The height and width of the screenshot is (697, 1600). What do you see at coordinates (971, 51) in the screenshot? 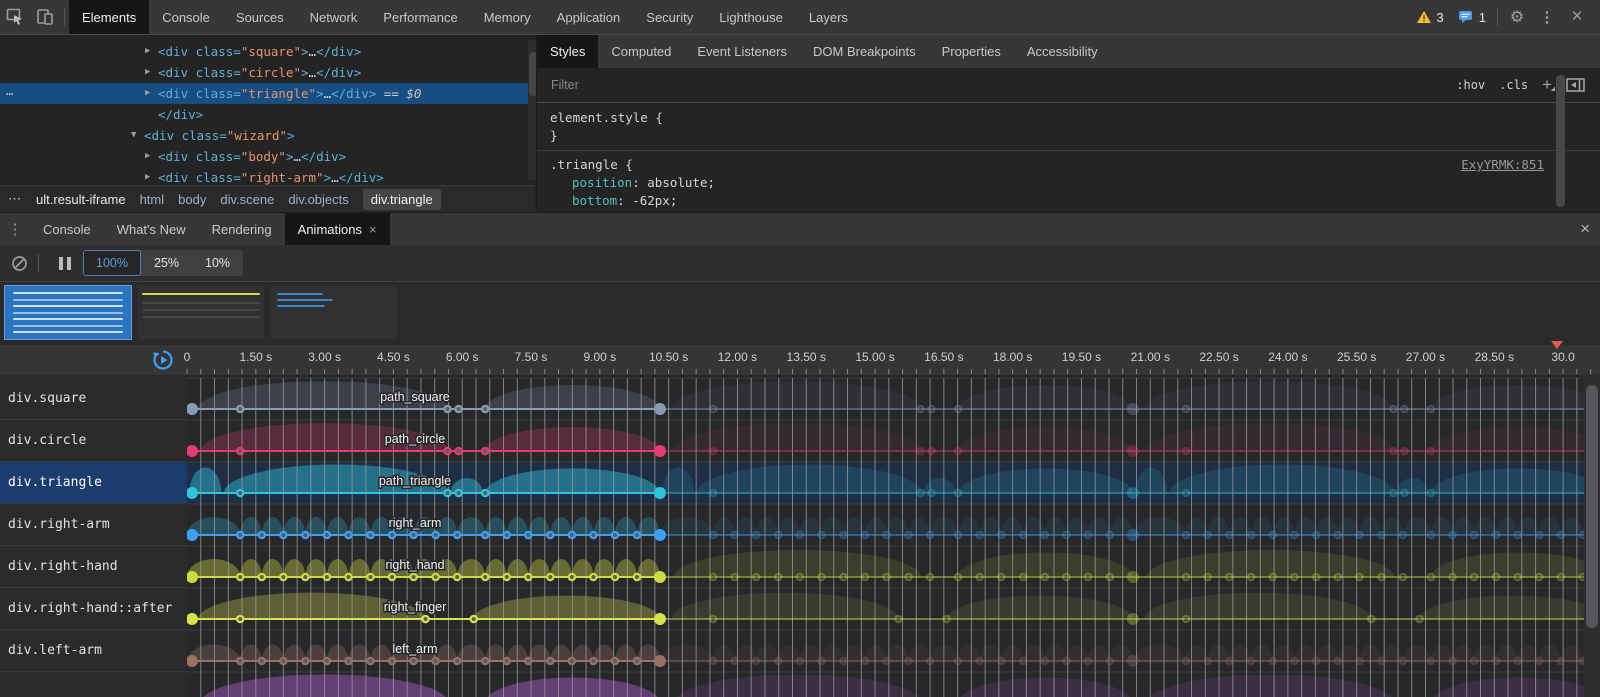
I see `tab-properties: Properties` at bounding box center [971, 51].